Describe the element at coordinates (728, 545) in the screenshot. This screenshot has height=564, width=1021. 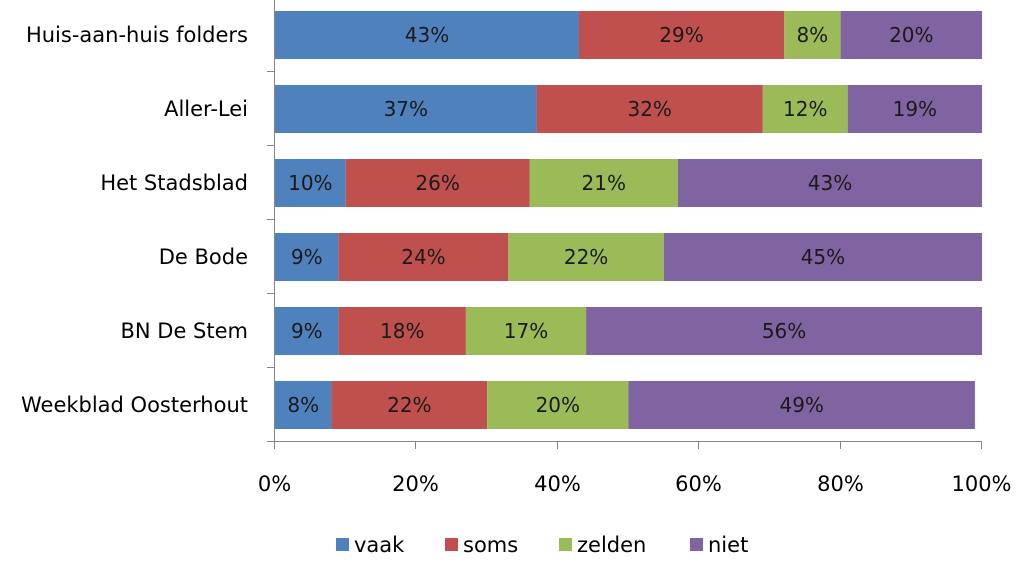
I see `legend-label: niet` at that location.